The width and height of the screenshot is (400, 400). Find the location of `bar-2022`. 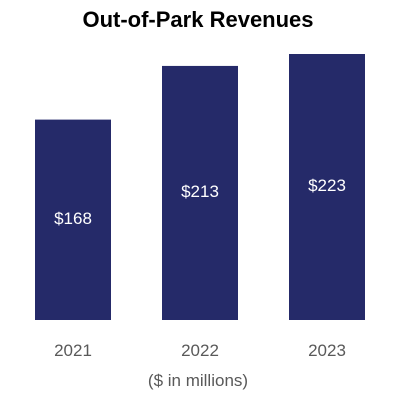

bar-2022 is located at coordinates (200, 192).